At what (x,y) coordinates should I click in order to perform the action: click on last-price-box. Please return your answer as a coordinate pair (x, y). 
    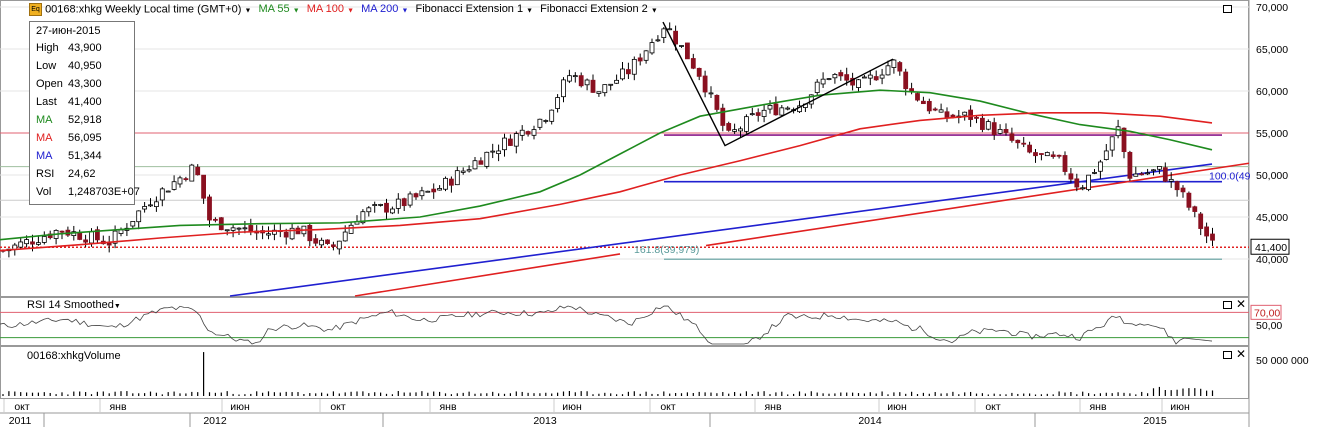
    Looking at the image, I should click on (1270, 246).